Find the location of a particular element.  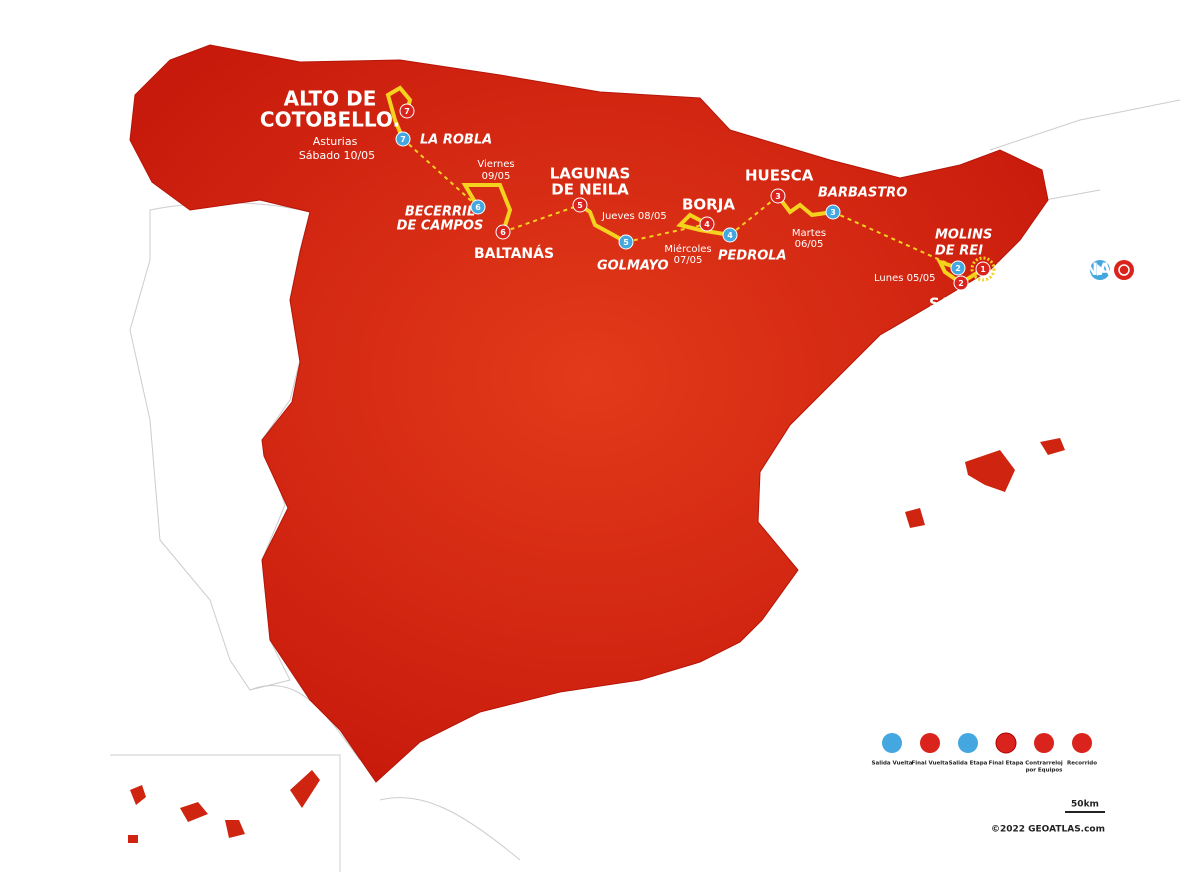

ttt-icon is located at coordinates (1124, 270).